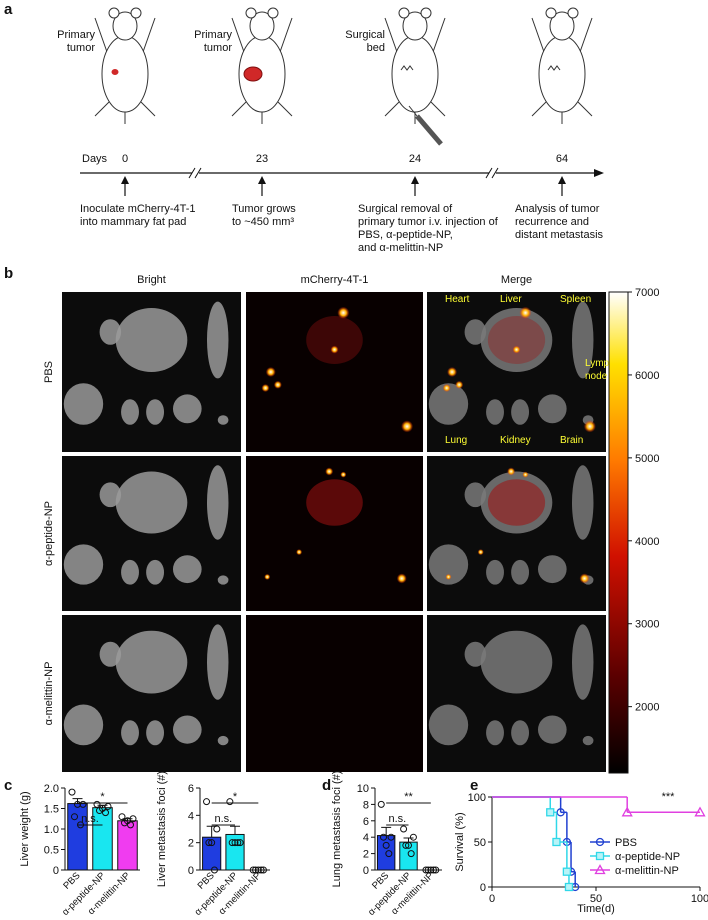 The height and width of the screenshot is (920, 708). What do you see at coordinates (262, 26) in the screenshot?
I see `mouse-head` at bounding box center [262, 26].